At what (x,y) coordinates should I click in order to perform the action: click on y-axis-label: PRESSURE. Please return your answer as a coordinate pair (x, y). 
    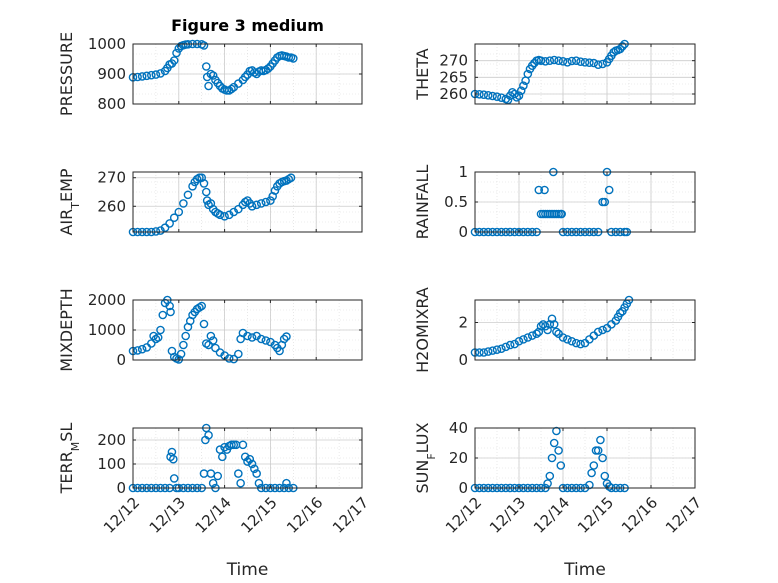
    Looking at the image, I should click on (66, 74).